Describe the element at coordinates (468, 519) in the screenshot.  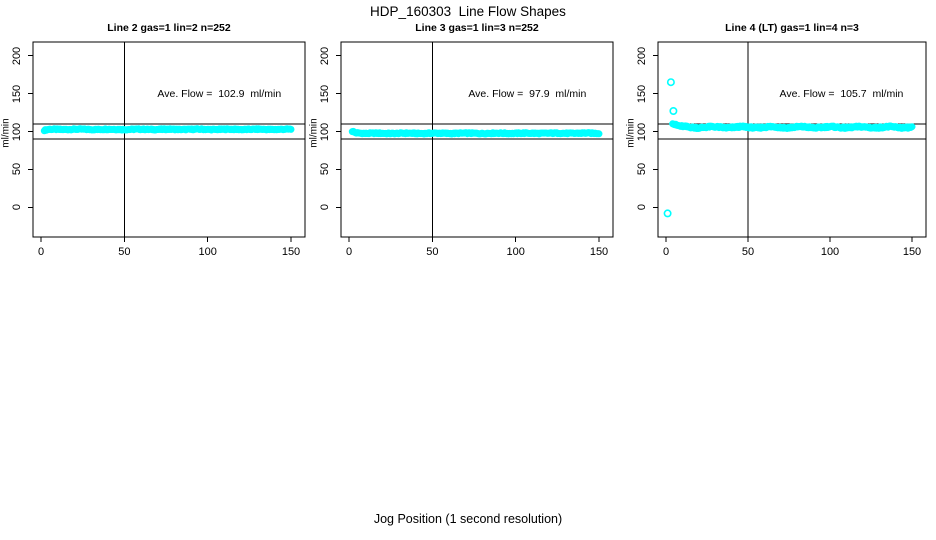
I see `x-axis-label: Jog Position (1 second resolution)` at that location.